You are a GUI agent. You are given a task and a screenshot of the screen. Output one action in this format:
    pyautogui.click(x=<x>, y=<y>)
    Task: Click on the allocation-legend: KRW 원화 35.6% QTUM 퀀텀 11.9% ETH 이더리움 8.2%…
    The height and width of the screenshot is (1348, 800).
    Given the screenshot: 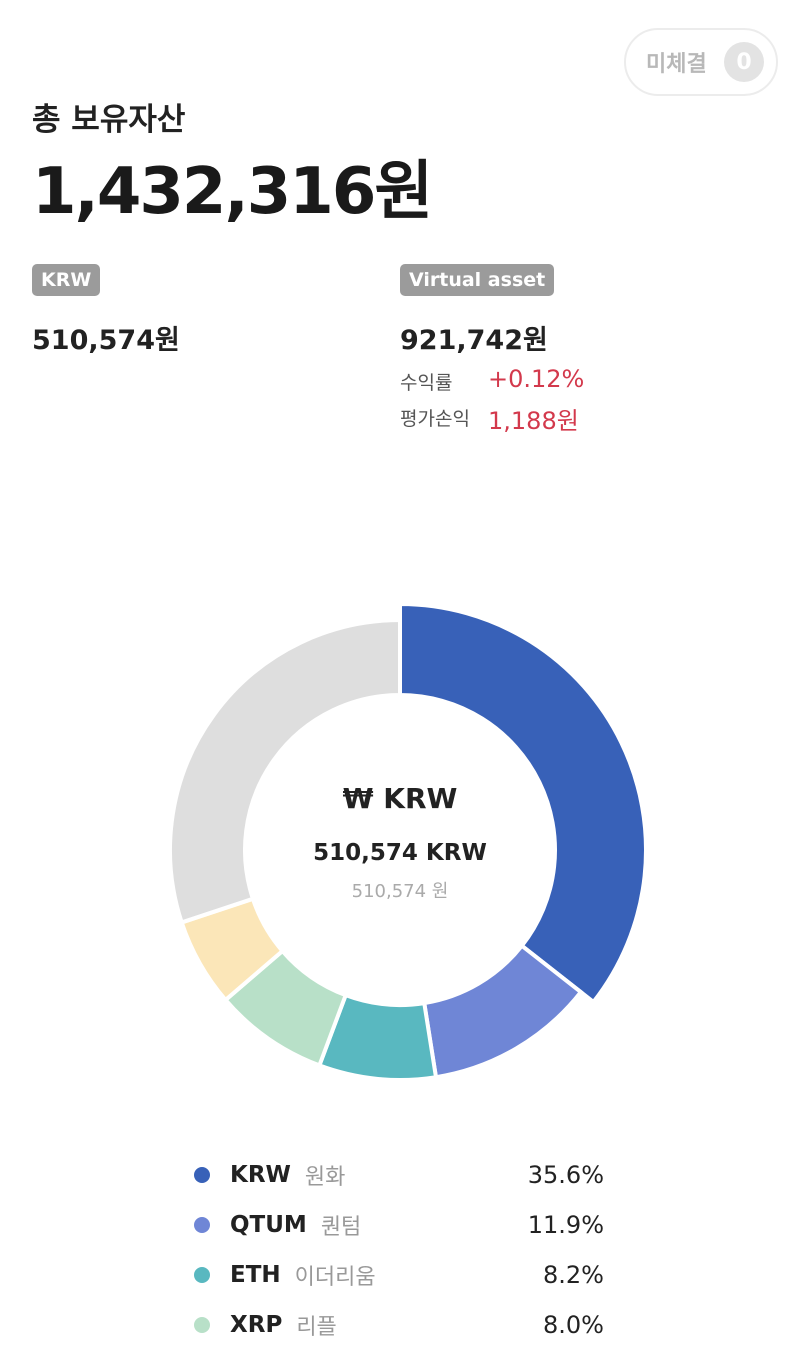 What is the action you would take?
    pyautogui.click(x=400, y=1249)
    